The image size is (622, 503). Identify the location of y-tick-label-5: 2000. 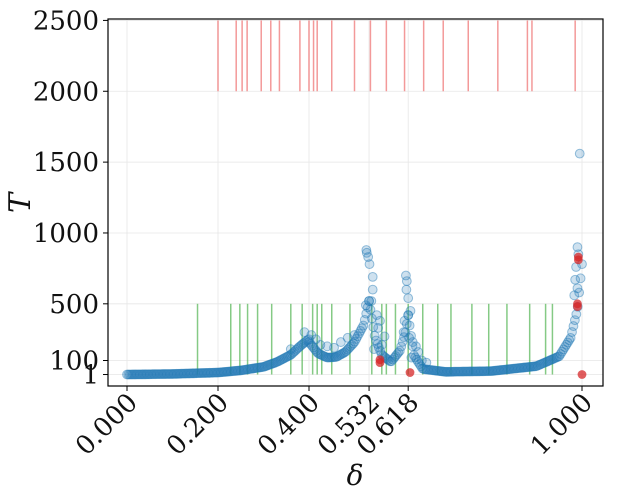
(66, 92).